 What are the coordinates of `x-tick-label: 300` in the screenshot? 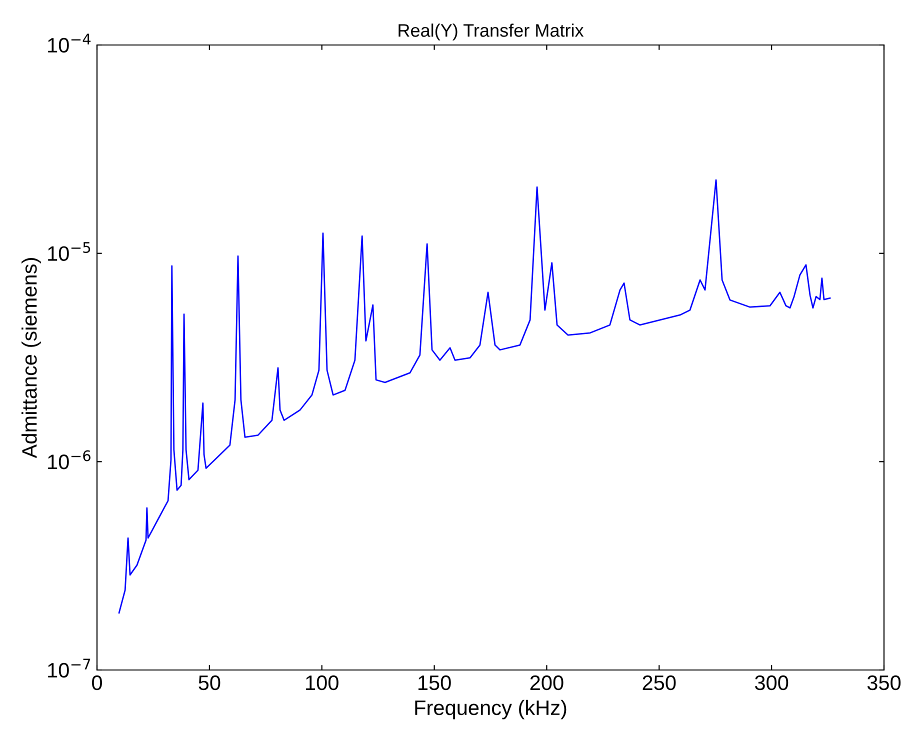 It's located at (771, 682).